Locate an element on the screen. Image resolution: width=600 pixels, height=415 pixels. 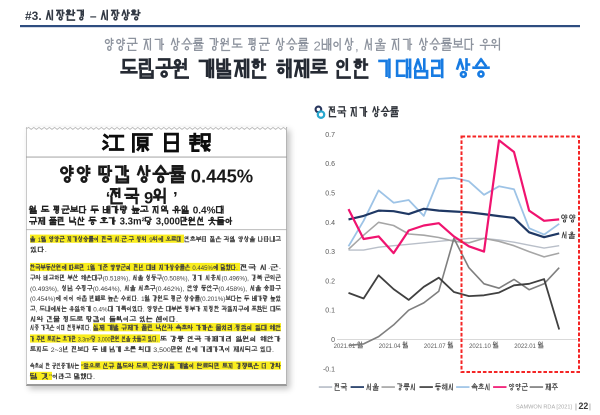
svg-text: (0.462%), is located at coordinates (170, 289).